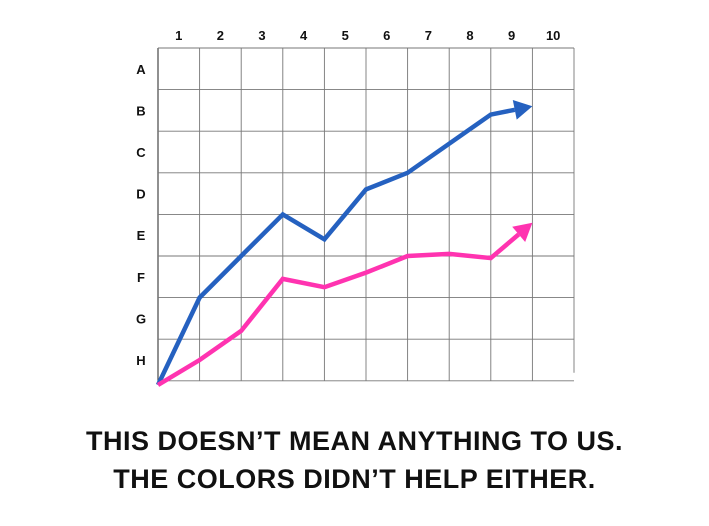 The width and height of the screenshot is (709, 526). I want to click on x-tick-label: 7, so click(428, 35).